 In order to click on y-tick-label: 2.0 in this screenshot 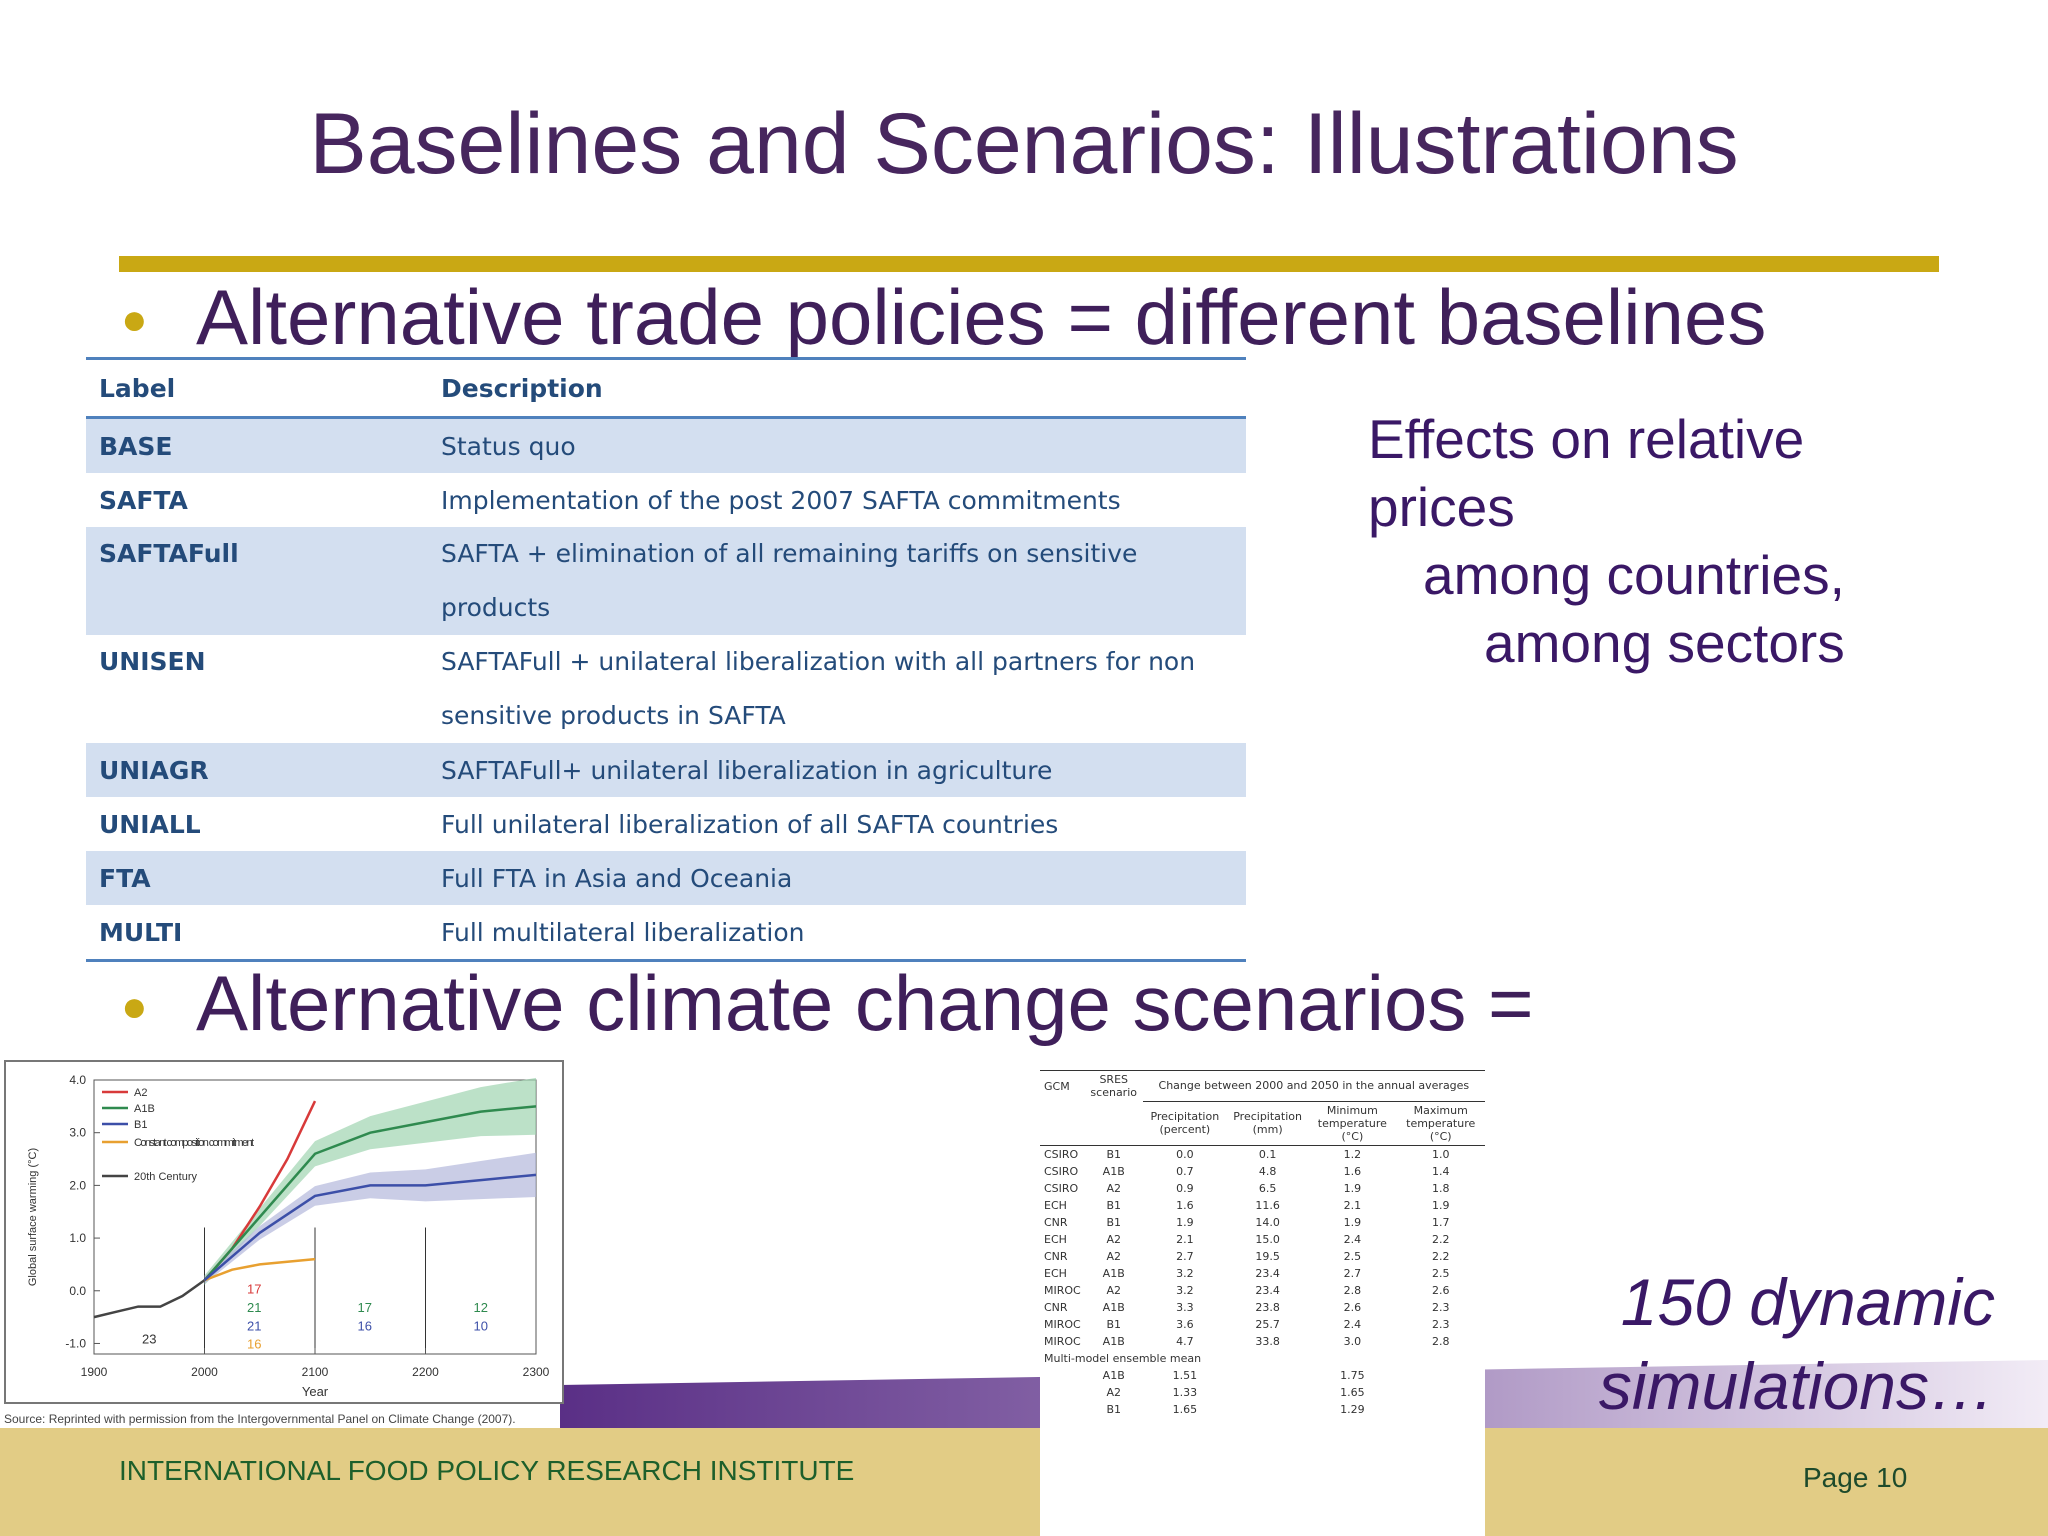, I will do `click(77, 1185)`.